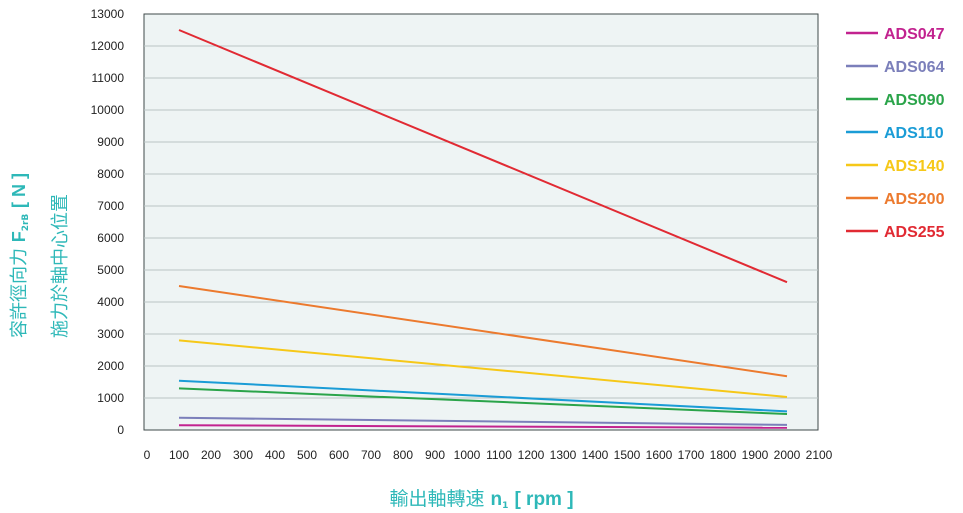 This screenshot has height=513, width=963. Describe the element at coordinates (179, 455) in the screenshot. I see `x-tick-label: 100` at that location.